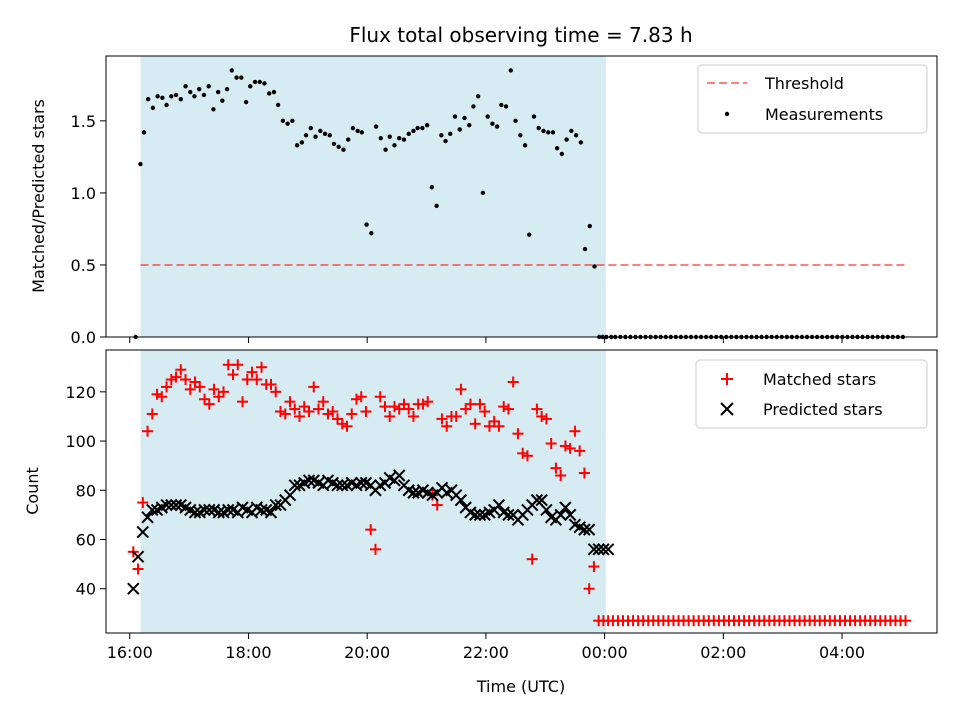 Image resolution: width=960 pixels, height=720 pixels. I want to click on top-ylabel: Matched/Predicted stars, so click(38, 196).